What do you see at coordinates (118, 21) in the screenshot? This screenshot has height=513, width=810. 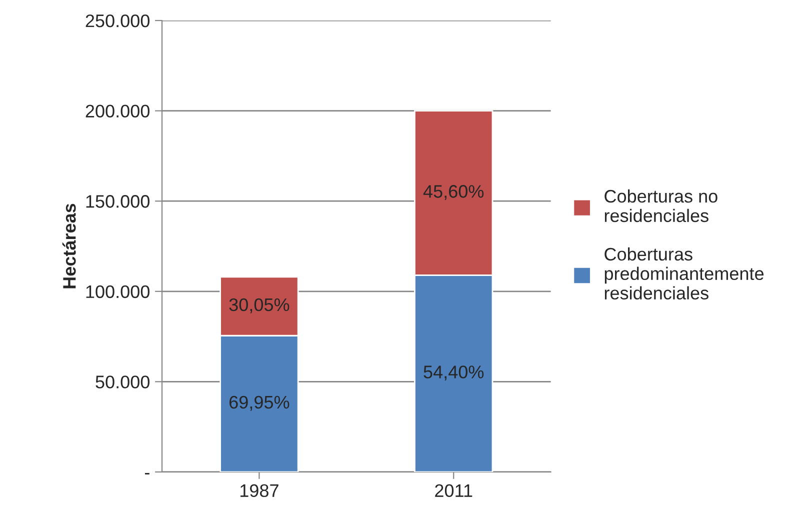 I see `y-tick-label: 250.000` at bounding box center [118, 21].